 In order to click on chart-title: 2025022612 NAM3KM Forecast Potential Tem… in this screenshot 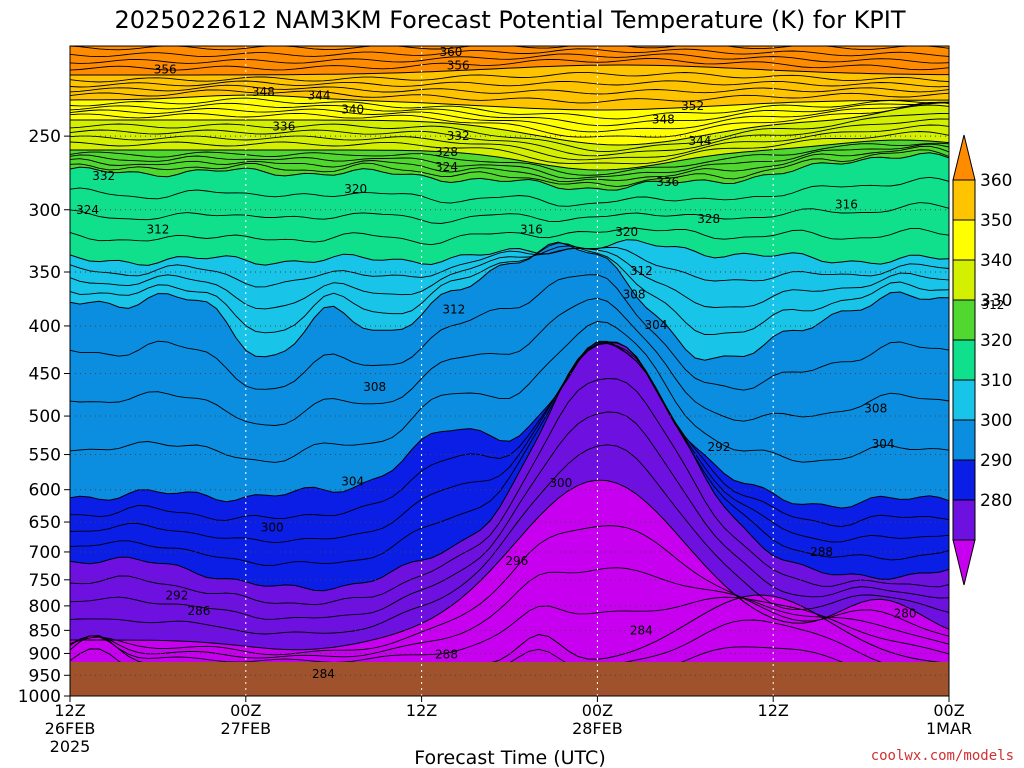, I will do `click(509, 20)`.